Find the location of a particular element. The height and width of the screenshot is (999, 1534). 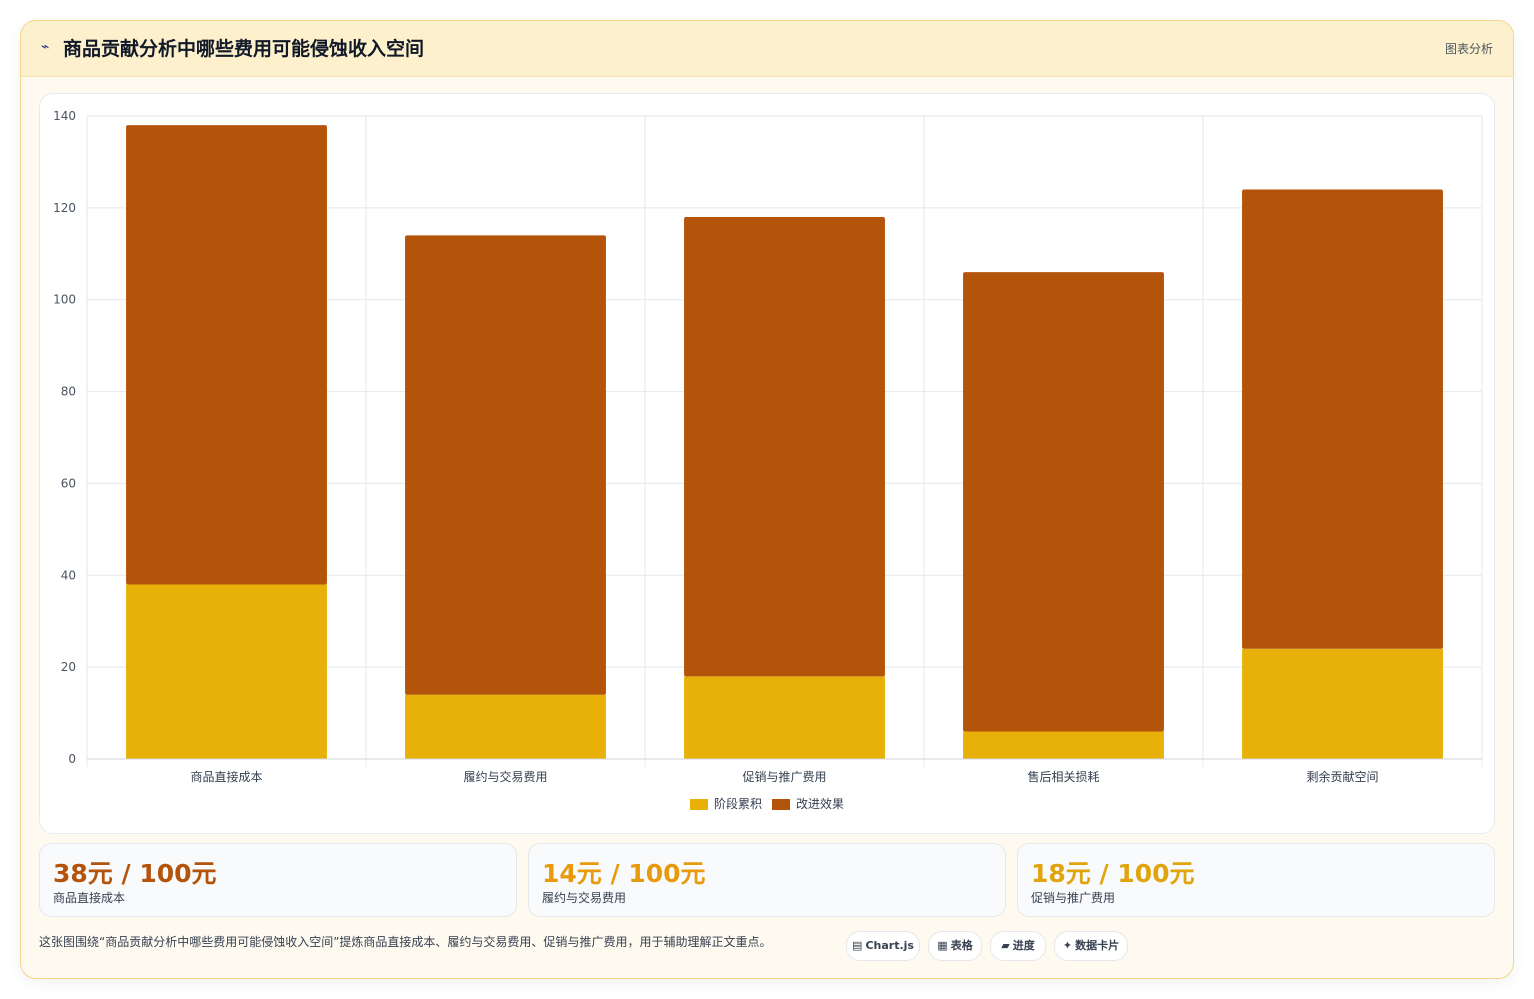

chip-data-card: ✦ 数据卡片 is located at coordinates (1091, 946).